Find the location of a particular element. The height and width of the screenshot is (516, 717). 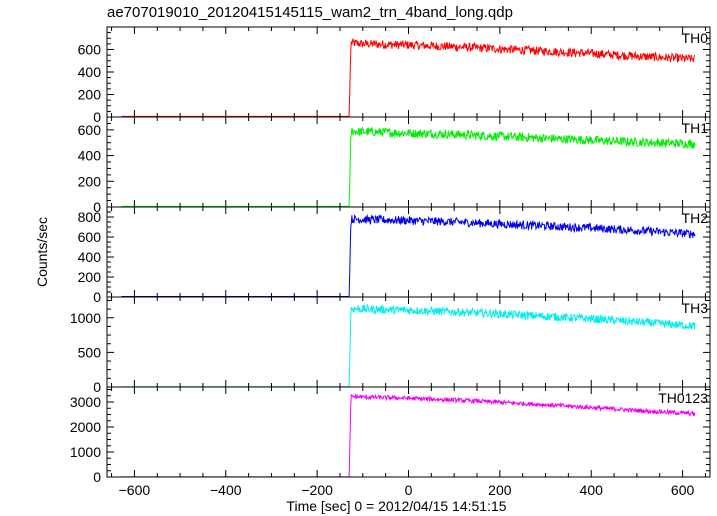

y-axis-title: Counts/sec is located at coordinates (42, 252).